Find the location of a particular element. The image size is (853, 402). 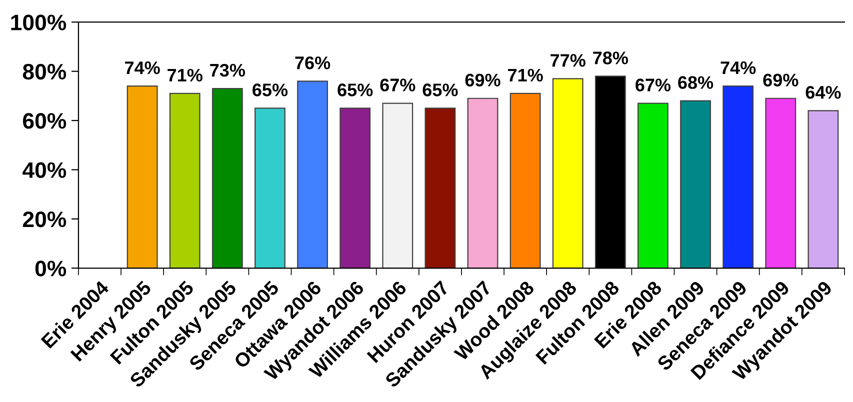

data-label: 77% is located at coordinates (568, 60).